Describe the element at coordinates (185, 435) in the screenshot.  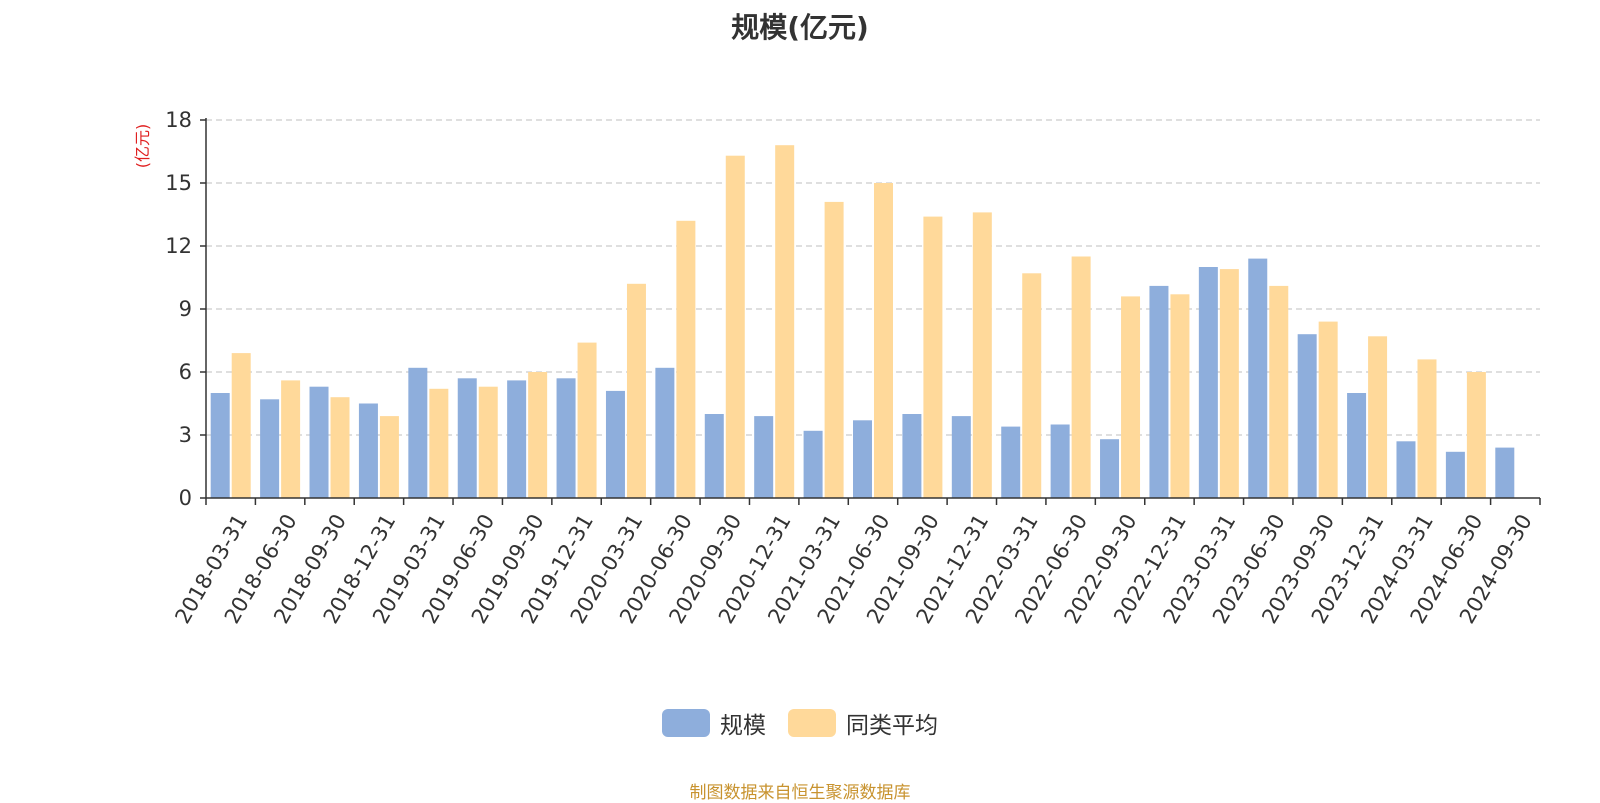
I see `y-tick-label: 3` at that location.